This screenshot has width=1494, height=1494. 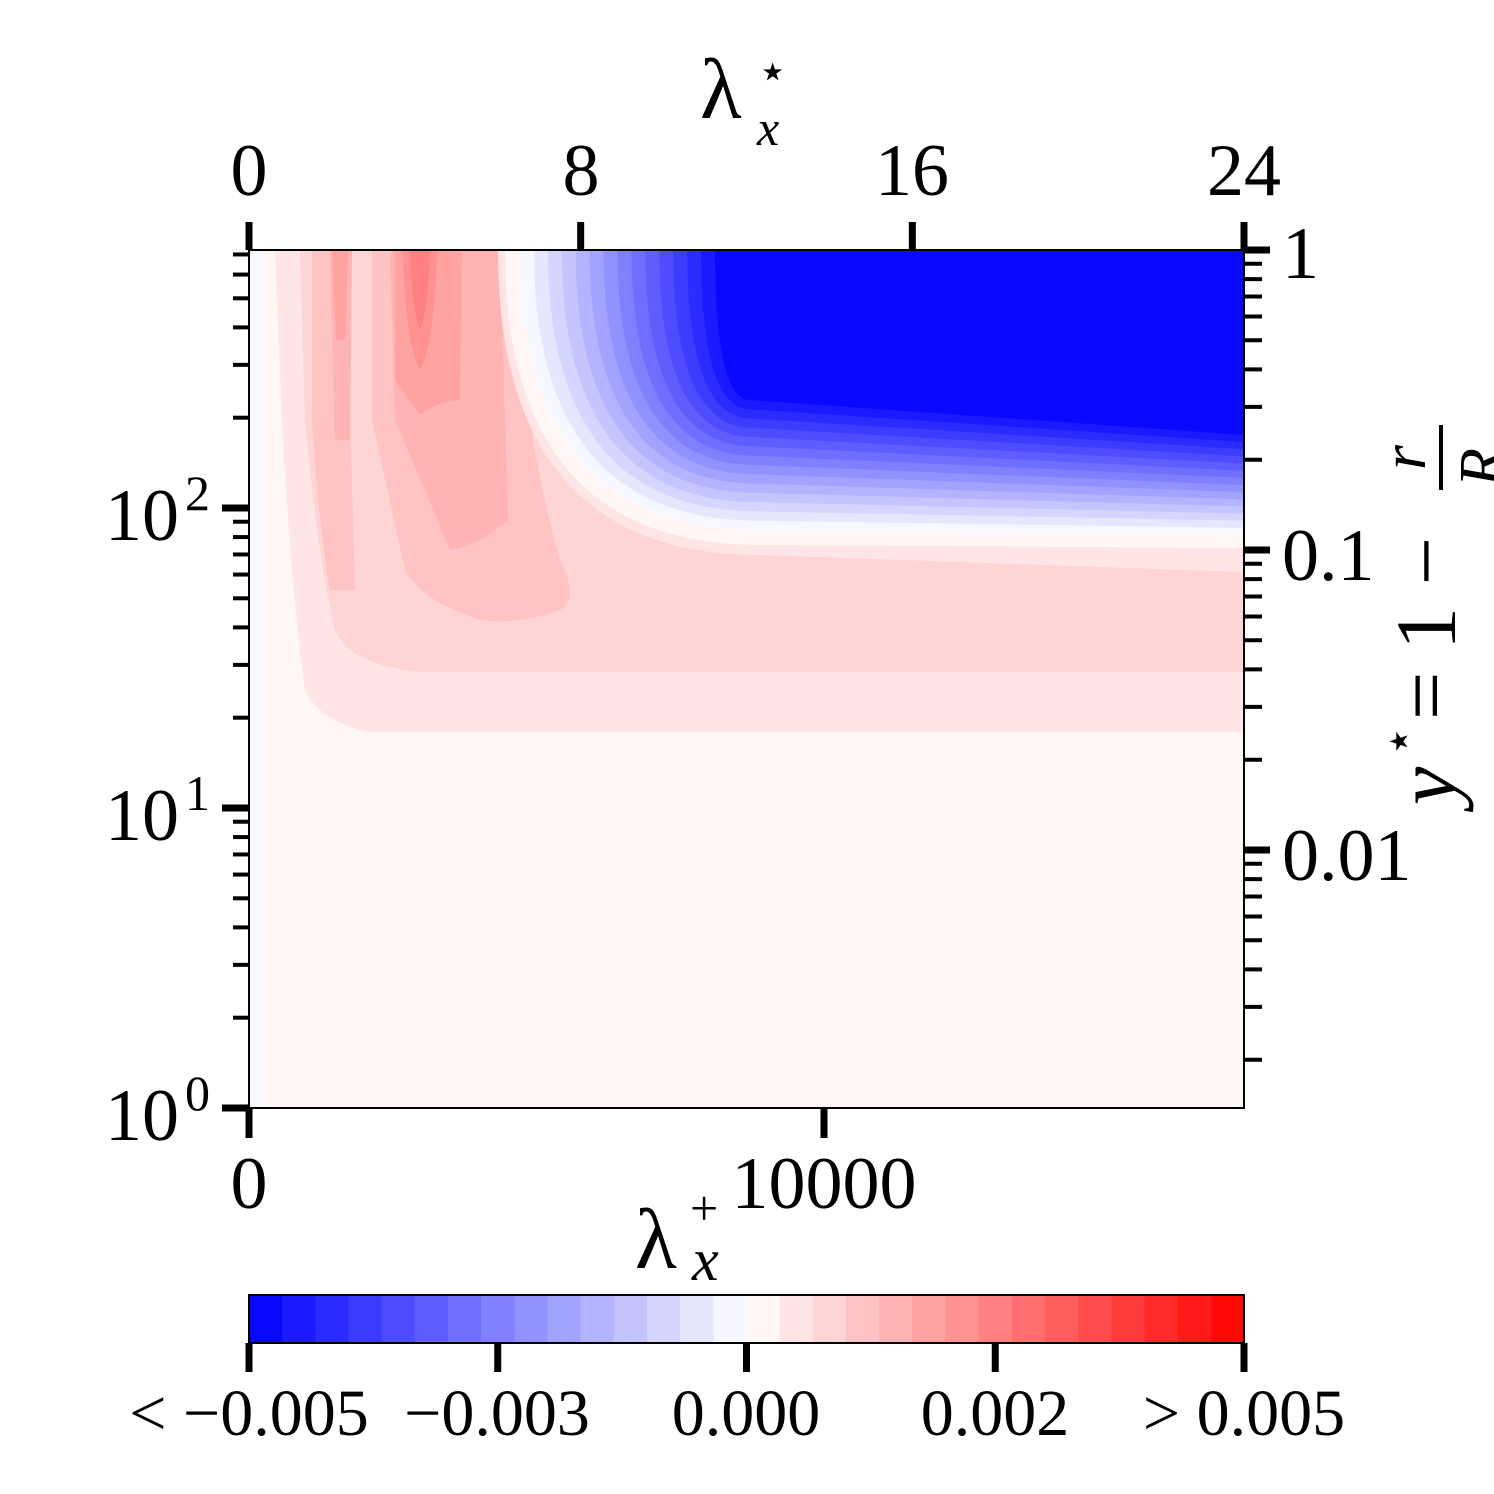 What do you see at coordinates (197, 1093) in the screenshot?
I see `svg-text: 0` at bounding box center [197, 1093].